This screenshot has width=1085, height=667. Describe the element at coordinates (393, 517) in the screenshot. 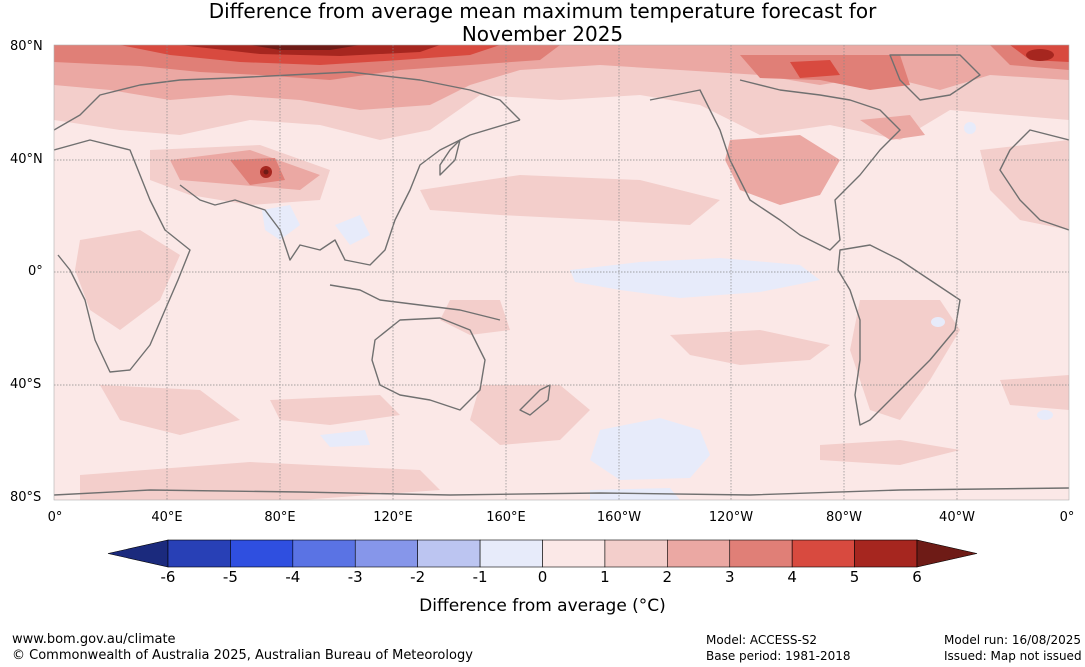

I see `lon-label-120e: 120°E` at that location.